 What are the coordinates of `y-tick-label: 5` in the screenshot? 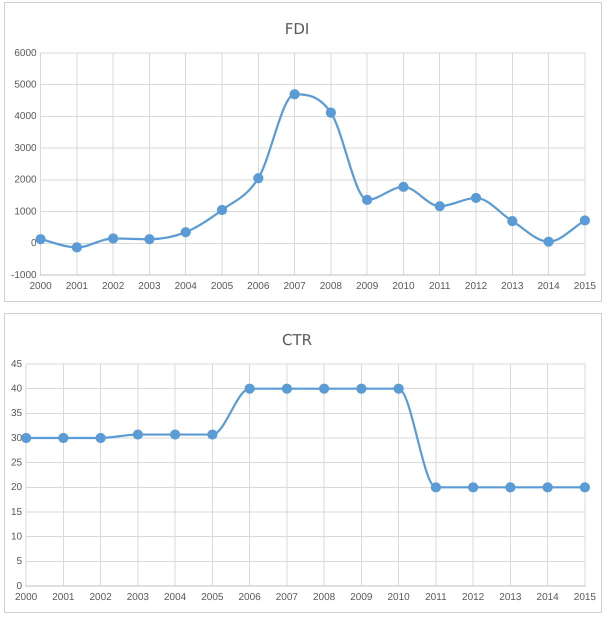 It's located at (19, 562).